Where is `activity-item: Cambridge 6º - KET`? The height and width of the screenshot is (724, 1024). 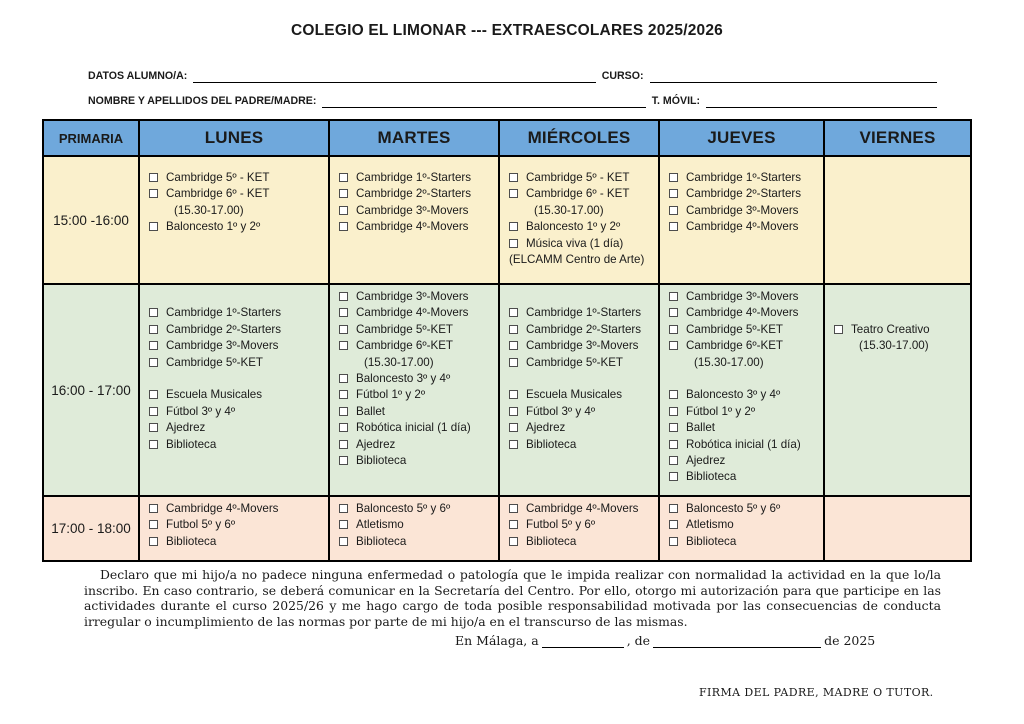 activity-item: Cambridge 6º - KET is located at coordinates (237, 194).